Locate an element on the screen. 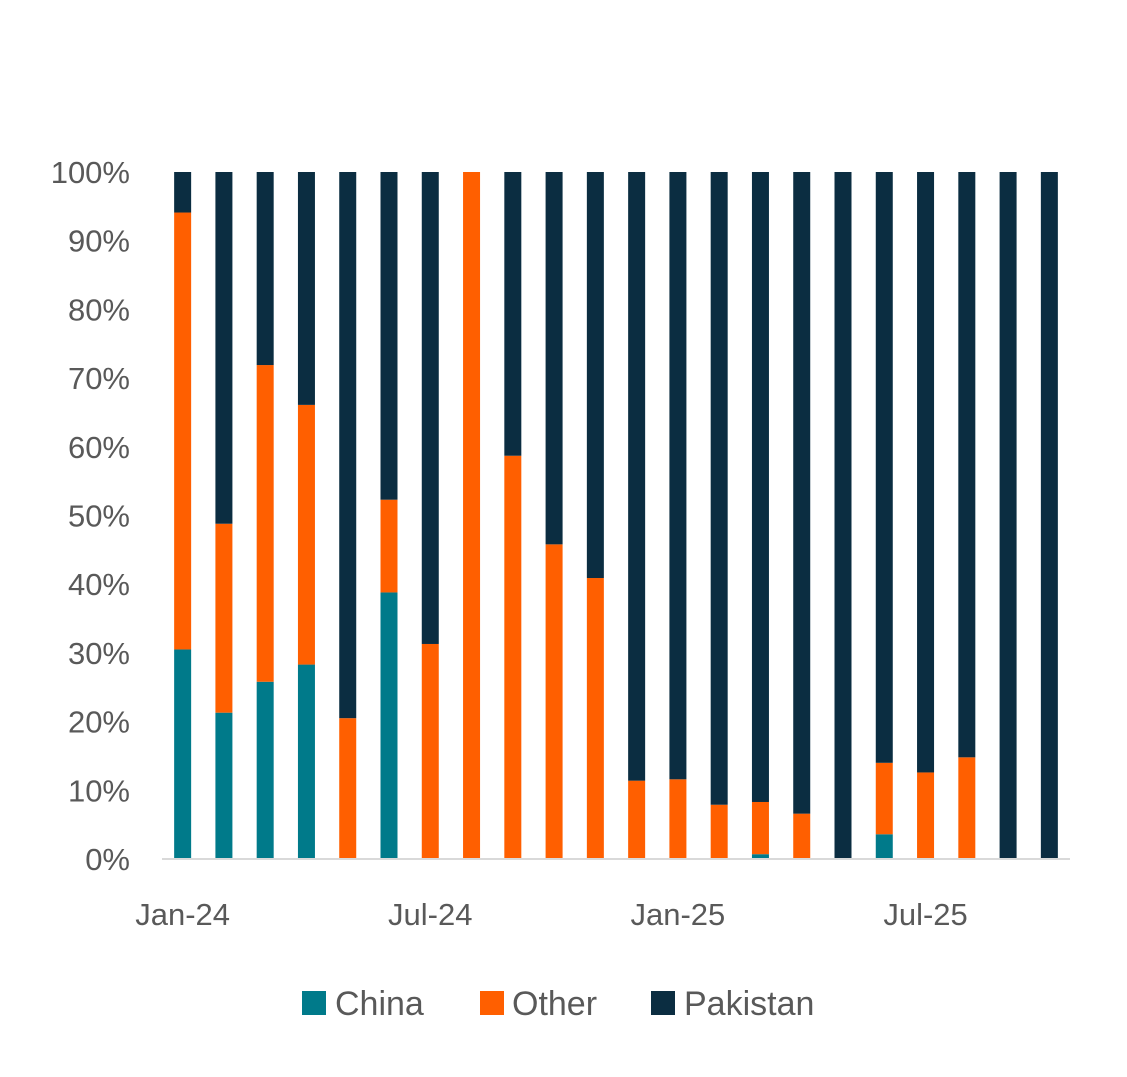 This screenshot has height=1077, width=1127. y-tick-label: 90% is located at coordinates (99, 241).